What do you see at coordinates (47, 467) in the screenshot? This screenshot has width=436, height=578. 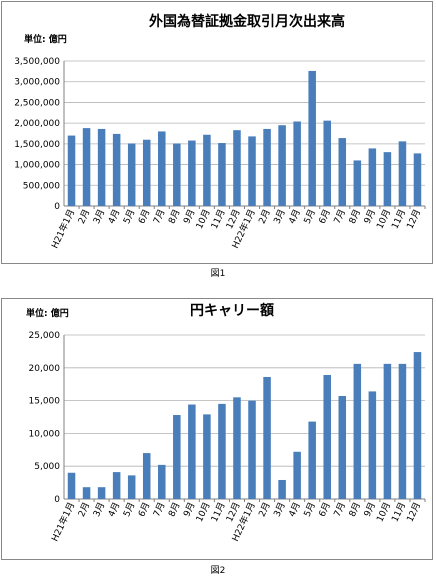 I see `chart-2-y-tick-label: 5,000` at bounding box center [47, 467].